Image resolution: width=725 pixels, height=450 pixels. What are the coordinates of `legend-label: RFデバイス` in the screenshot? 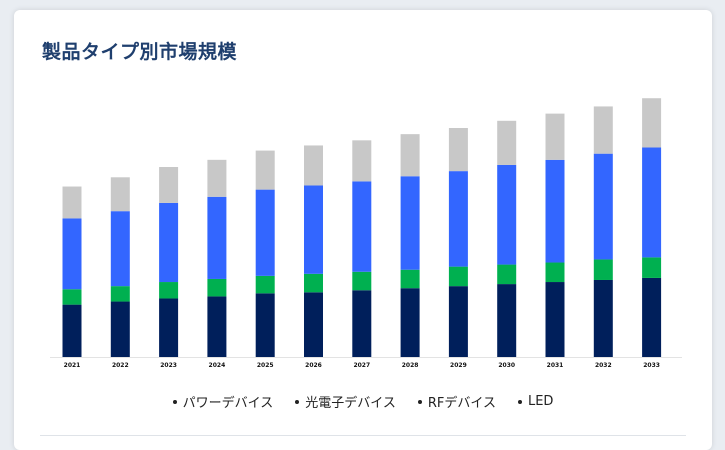 It's located at (461, 403).